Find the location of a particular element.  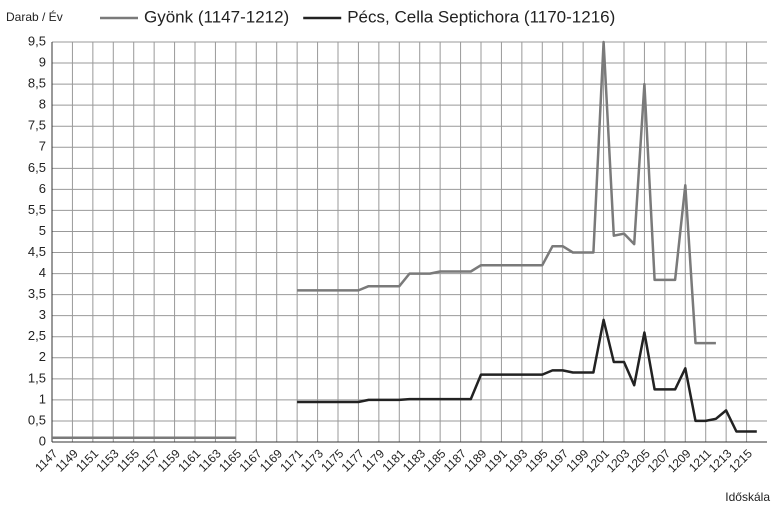

y-tick-label: 9,5 is located at coordinates (37, 40).